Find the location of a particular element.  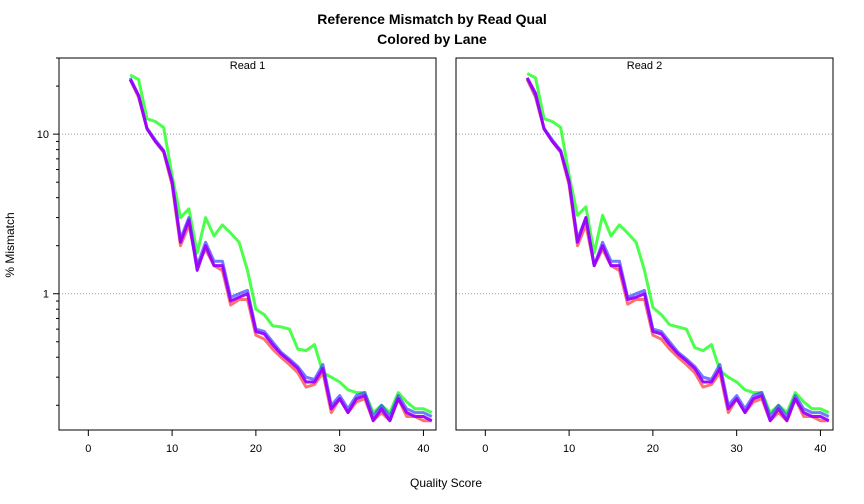

y-tick-label: 1 is located at coordinates (46, 295).